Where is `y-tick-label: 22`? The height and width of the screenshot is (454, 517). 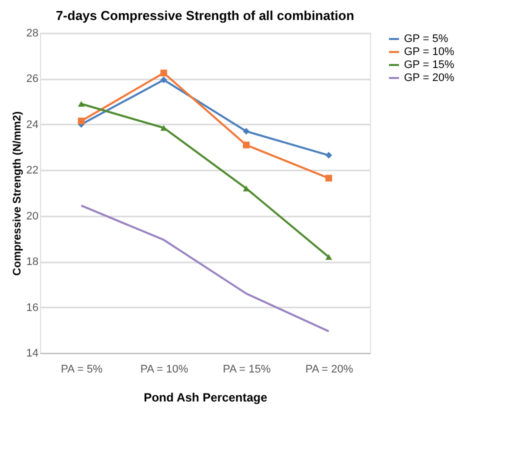 y-tick-label: 22 is located at coordinates (32, 170).